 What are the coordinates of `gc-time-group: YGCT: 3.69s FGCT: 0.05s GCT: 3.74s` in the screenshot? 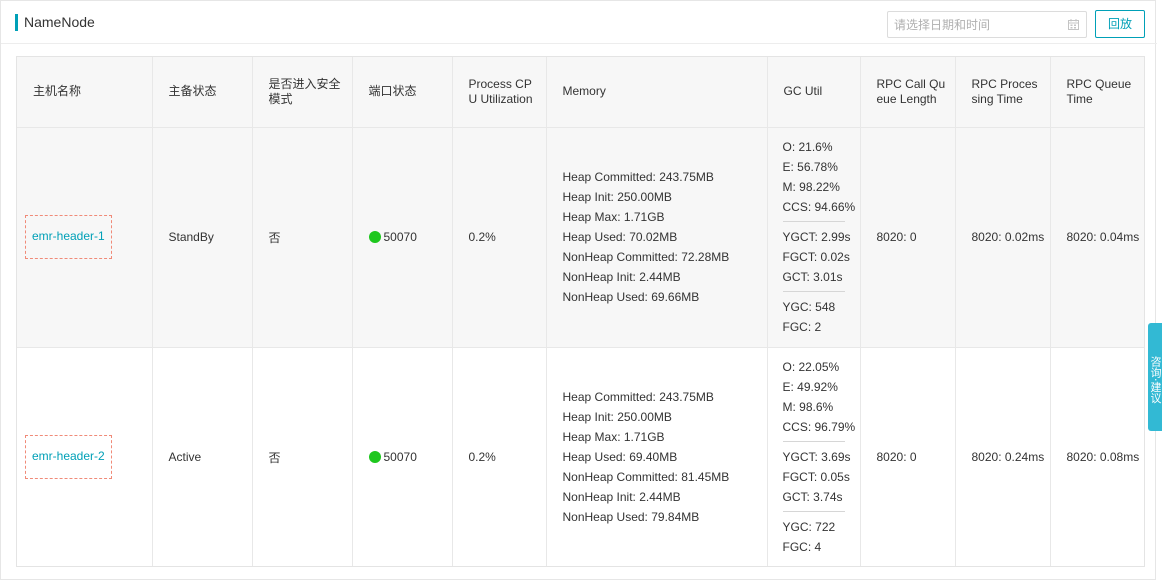 It's located at (816, 477).